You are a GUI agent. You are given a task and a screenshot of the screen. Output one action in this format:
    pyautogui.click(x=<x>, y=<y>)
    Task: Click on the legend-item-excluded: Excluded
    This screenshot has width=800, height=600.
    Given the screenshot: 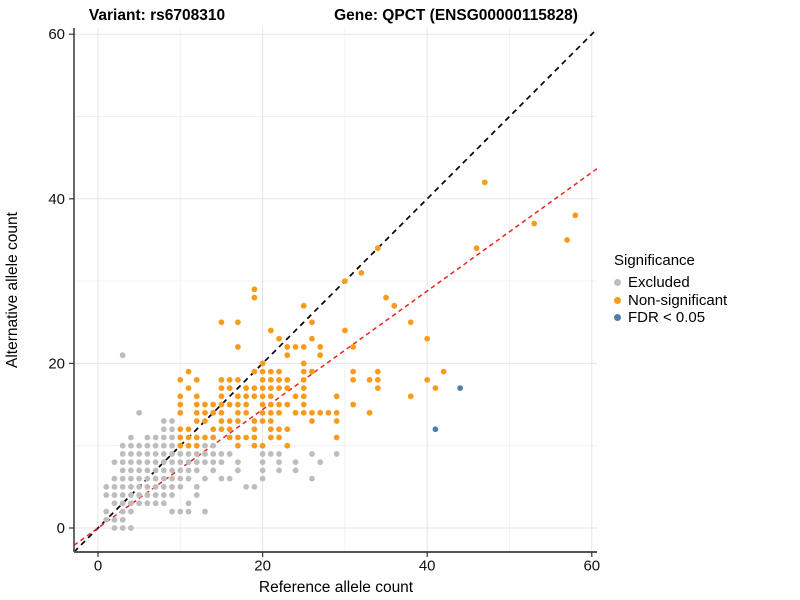 What is the action you would take?
    pyautogui.click(x=705, y=283)
    